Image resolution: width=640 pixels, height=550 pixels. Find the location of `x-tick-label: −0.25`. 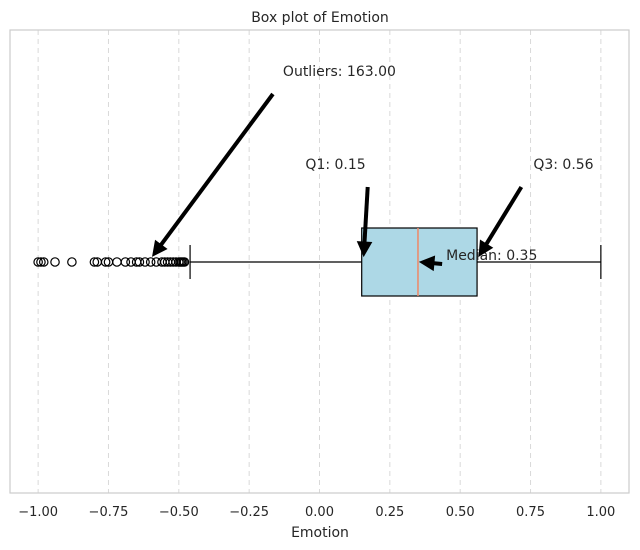

x-tick-label: −0.25 is located at coordinates (249, 512).